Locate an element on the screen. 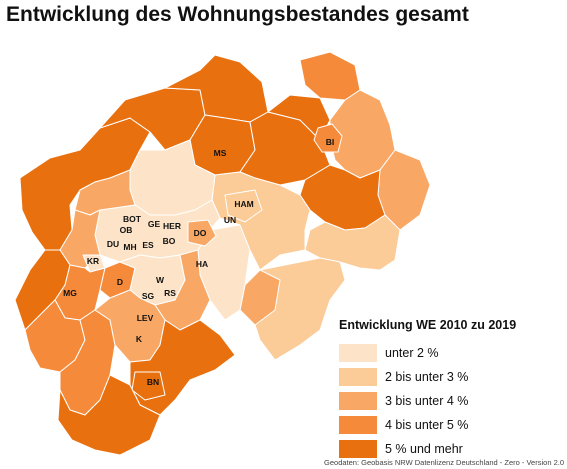 Image resolution: width=567 pixels, height=469 pixels. city-label-es: ES is located at coordinates (148, 245).